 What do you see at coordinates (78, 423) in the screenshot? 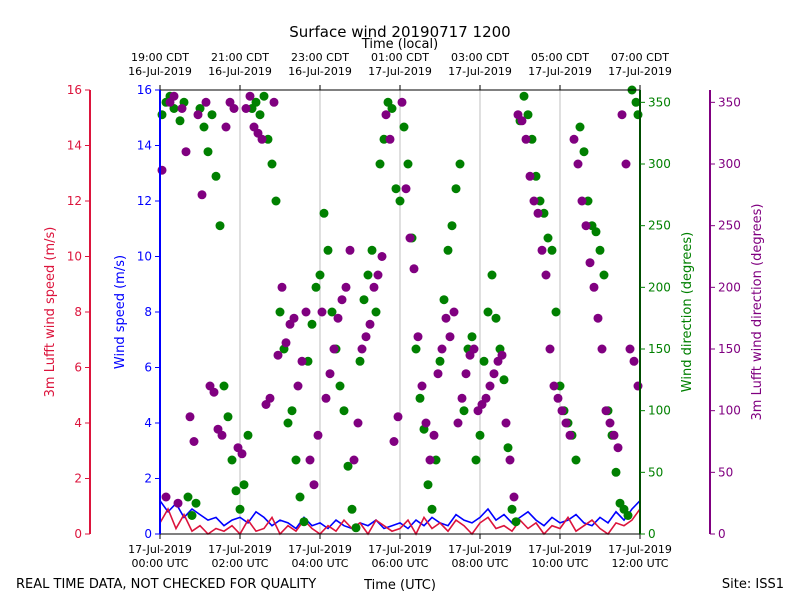
I see `left-outer-axis-tick-label: 4` at bounding box center [78, 423].